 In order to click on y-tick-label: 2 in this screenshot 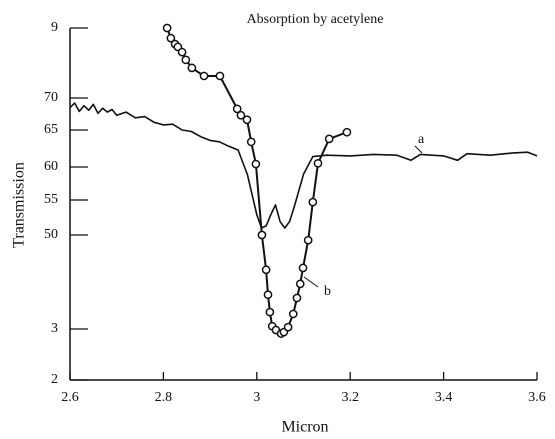, I will do `click(54, 379)`.